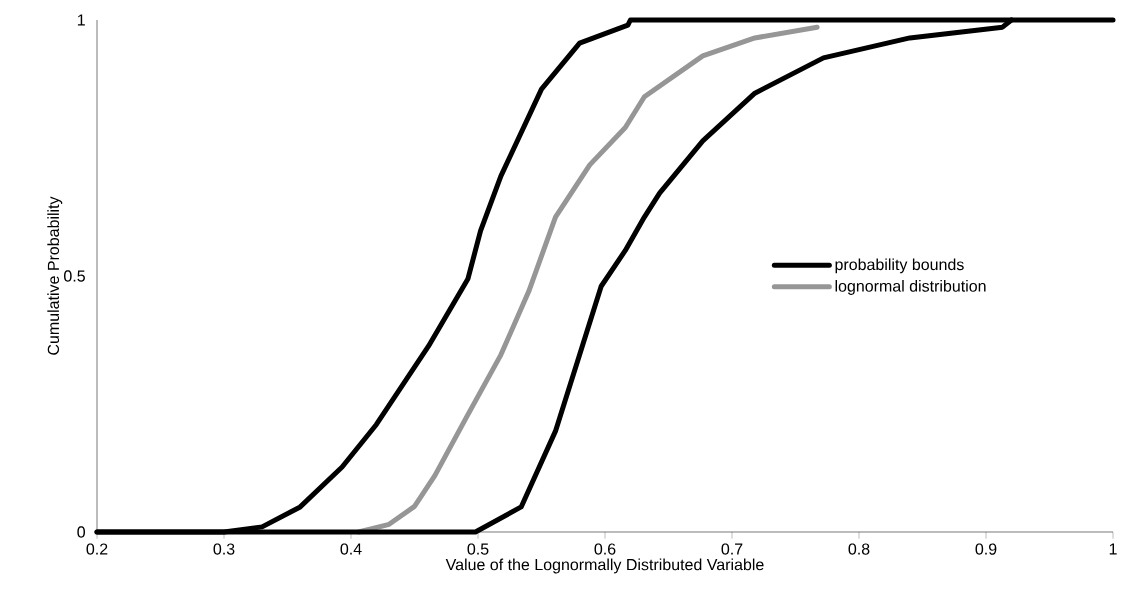  What do you see at coordinates (605, 549) in the screenshot?
I see `x-tick-label: 0.6` at bounding box center [605, 549].